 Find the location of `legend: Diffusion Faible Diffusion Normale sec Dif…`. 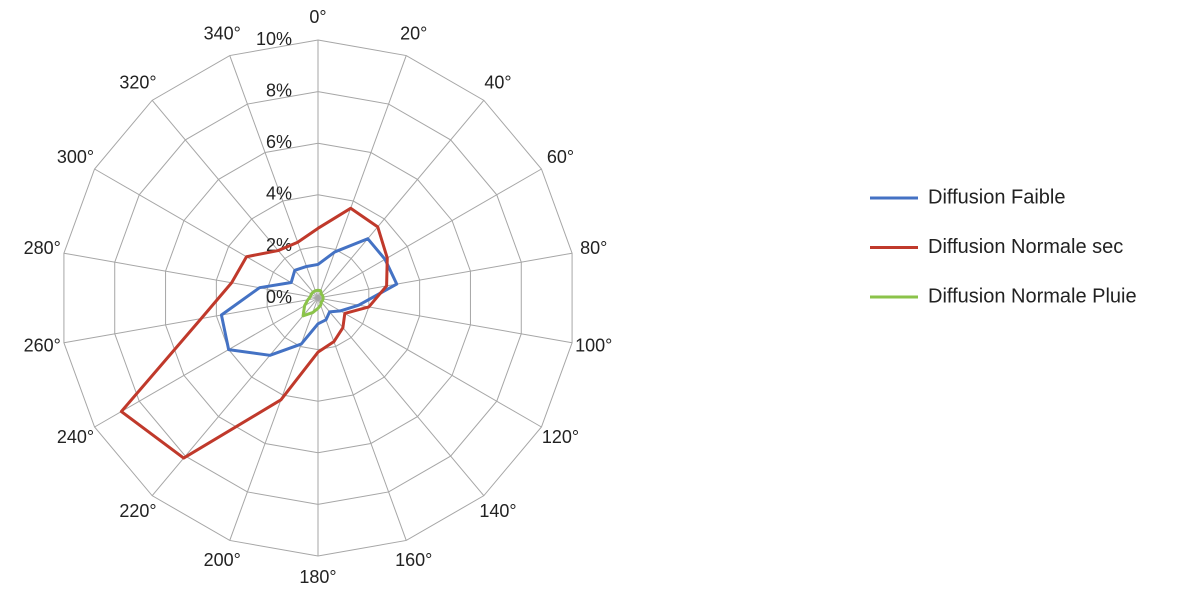

legend: Diffusion Faible Diffusion Normale sec Dif… is located at coordinates (1003, 246).